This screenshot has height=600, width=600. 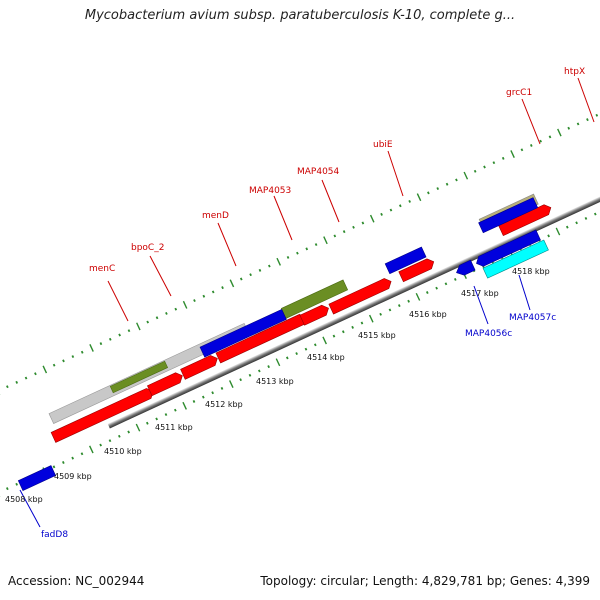 What do you see at coordinates (147, 248) in the screenshot?
I see `gene-label-bpoC_2: bpoC_2` at bounding box center [147, 248].